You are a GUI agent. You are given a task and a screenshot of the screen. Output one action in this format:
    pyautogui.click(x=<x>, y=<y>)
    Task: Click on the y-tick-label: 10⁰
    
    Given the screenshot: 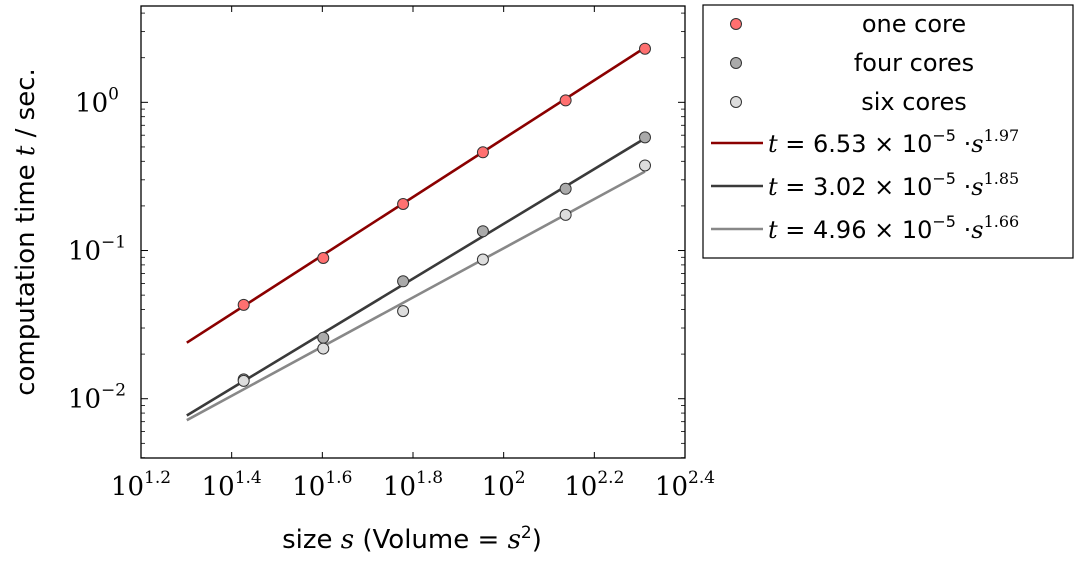 What is the action you would take?
    pyautogui.click(x=97, y=101)
    